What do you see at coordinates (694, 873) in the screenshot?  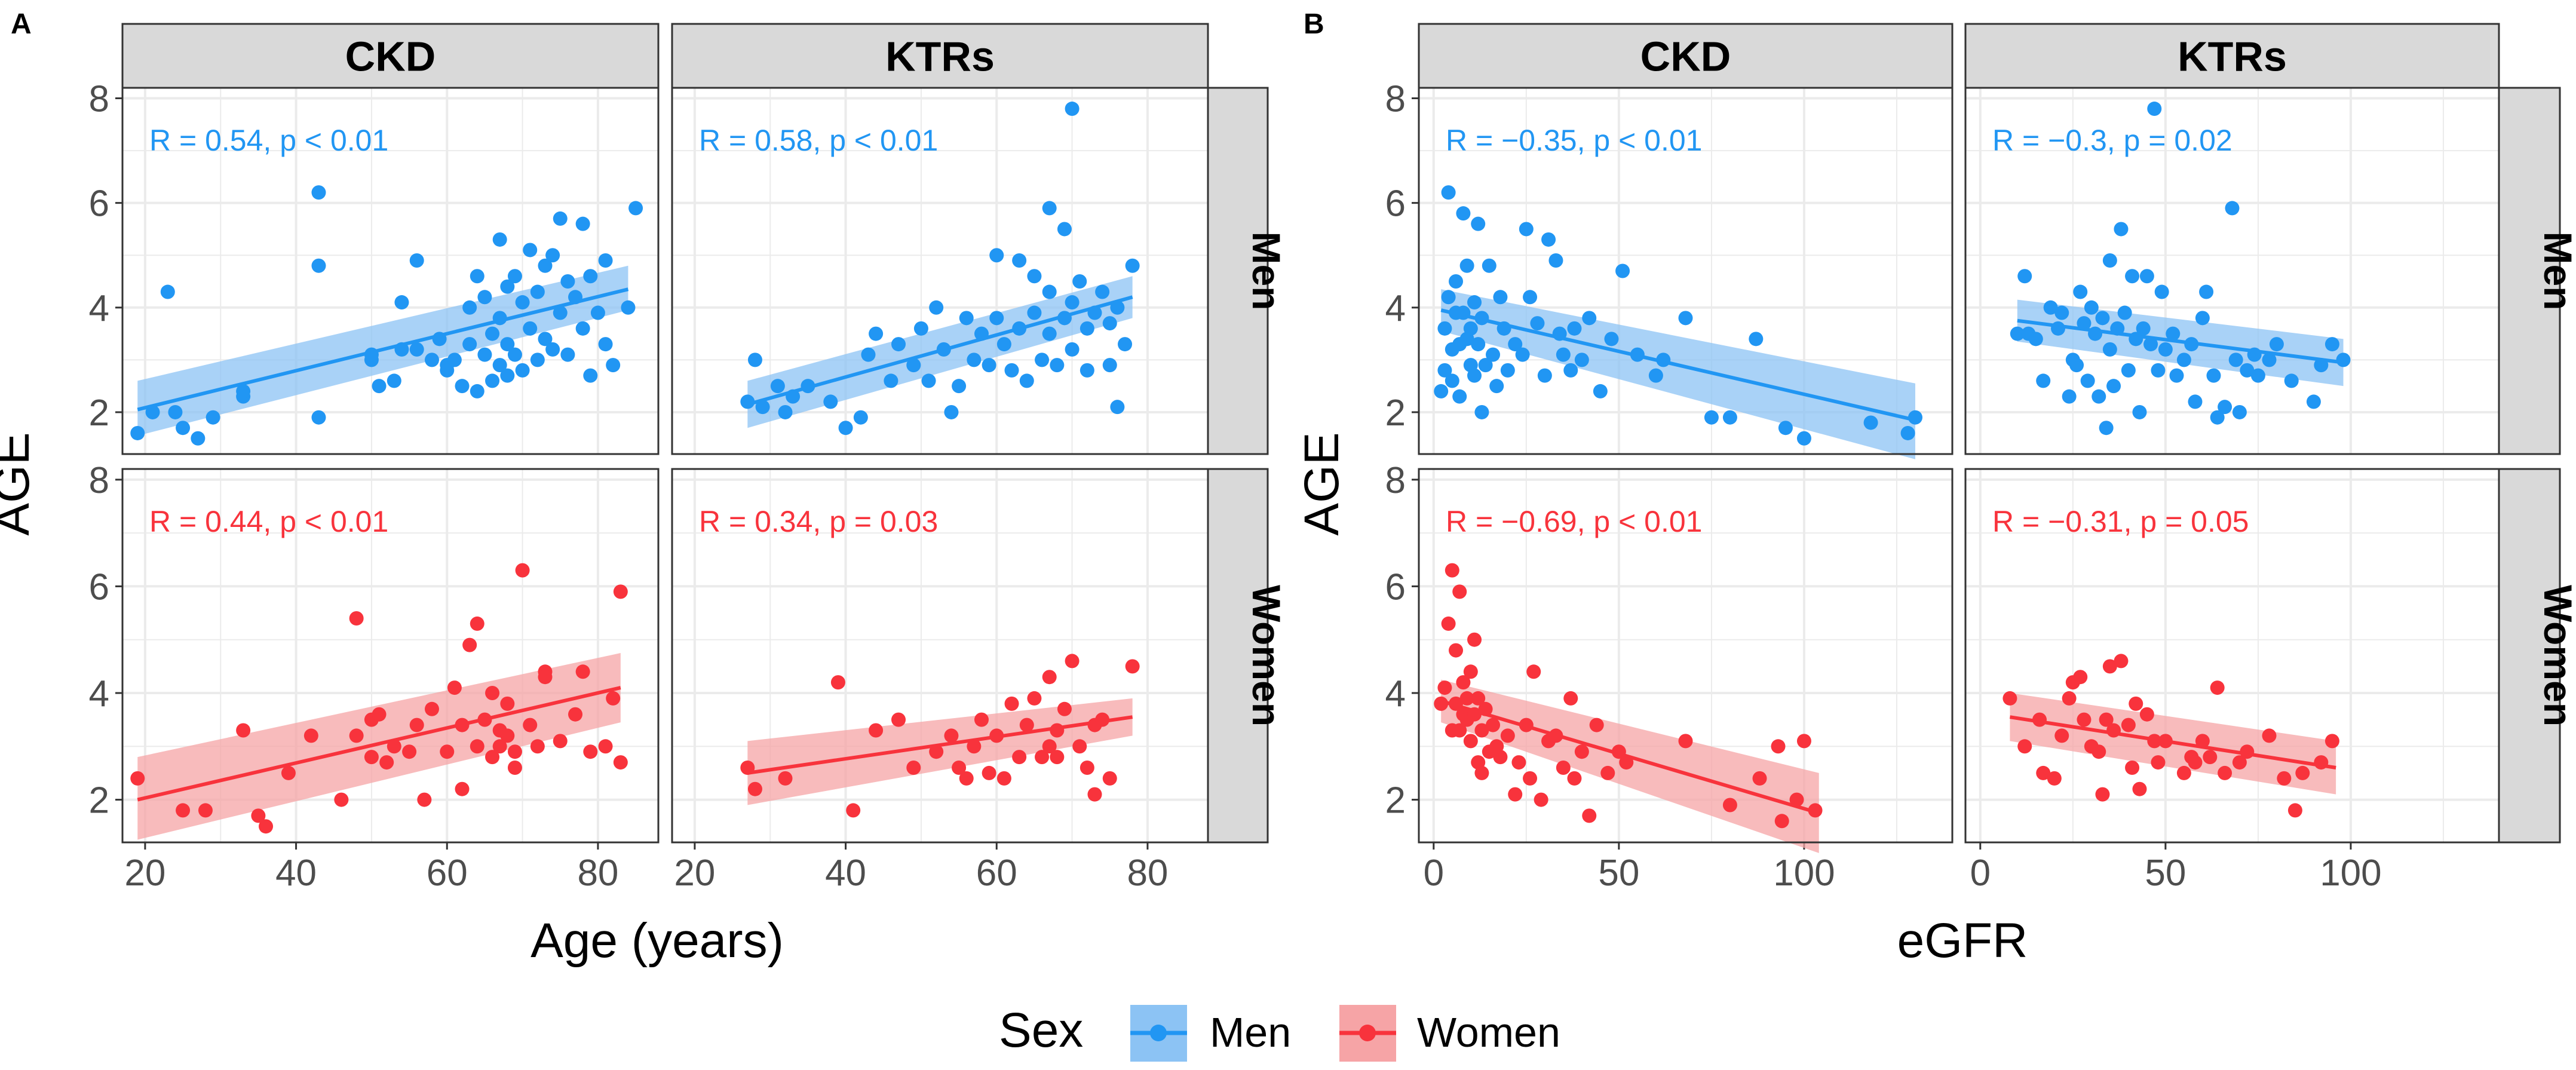 I see `figure-a-x-tick-label: 20` at bounding box center [694, 873].